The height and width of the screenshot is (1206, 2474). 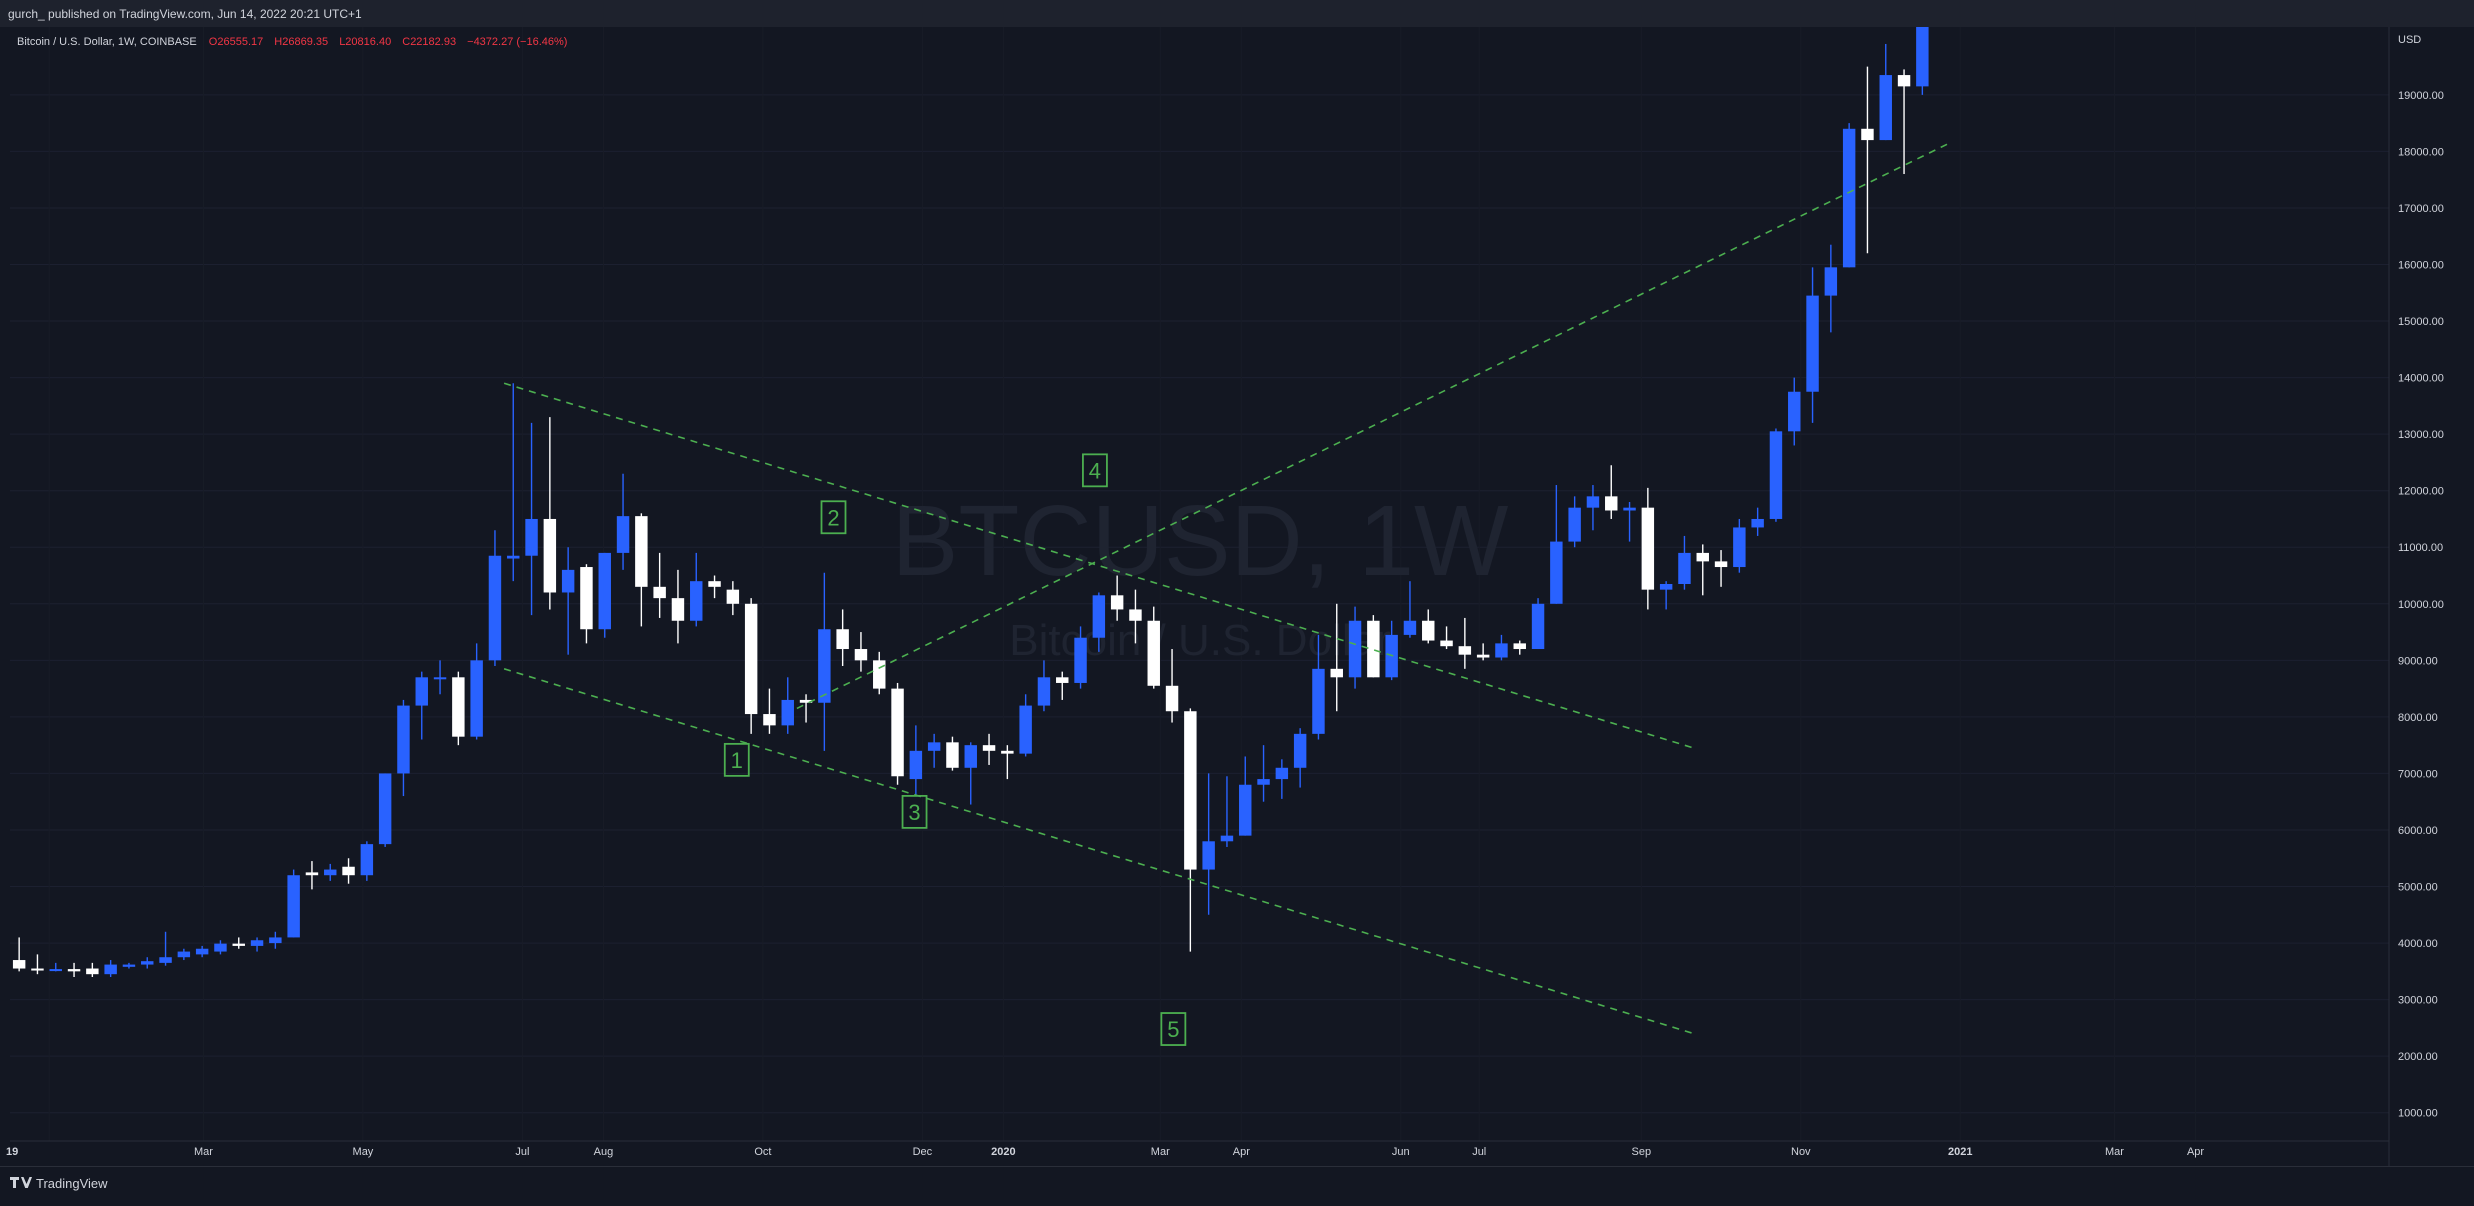 I want to click on price-tick-label: 19000.00, so click(x=2421, y=96).